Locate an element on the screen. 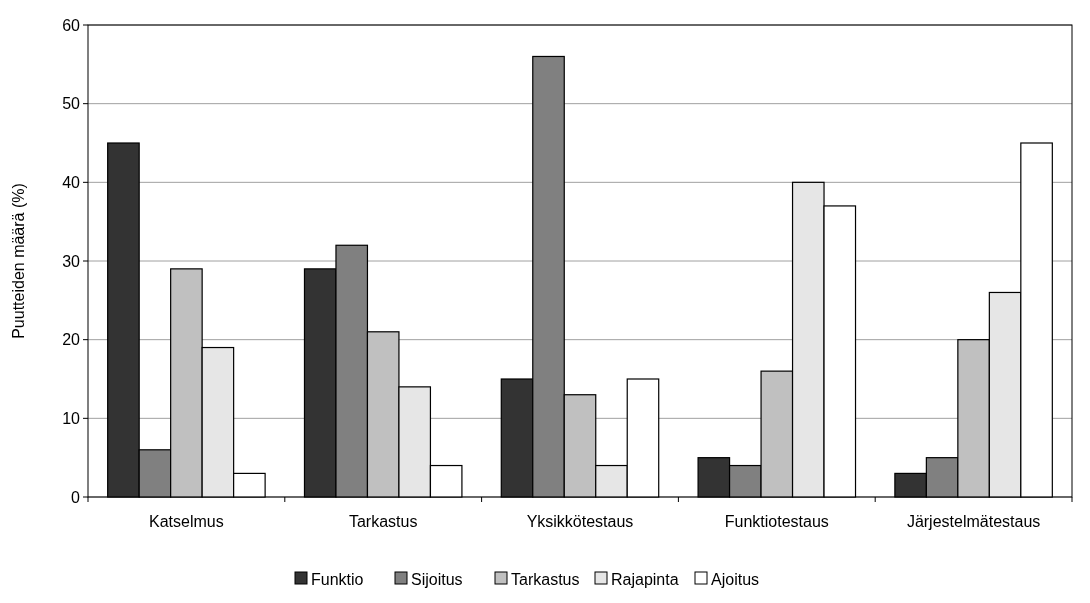 Image resolution: width=1090 pixels, height=603 pixels. legend-label: Rajapinta is located at coordinates (645, 579).